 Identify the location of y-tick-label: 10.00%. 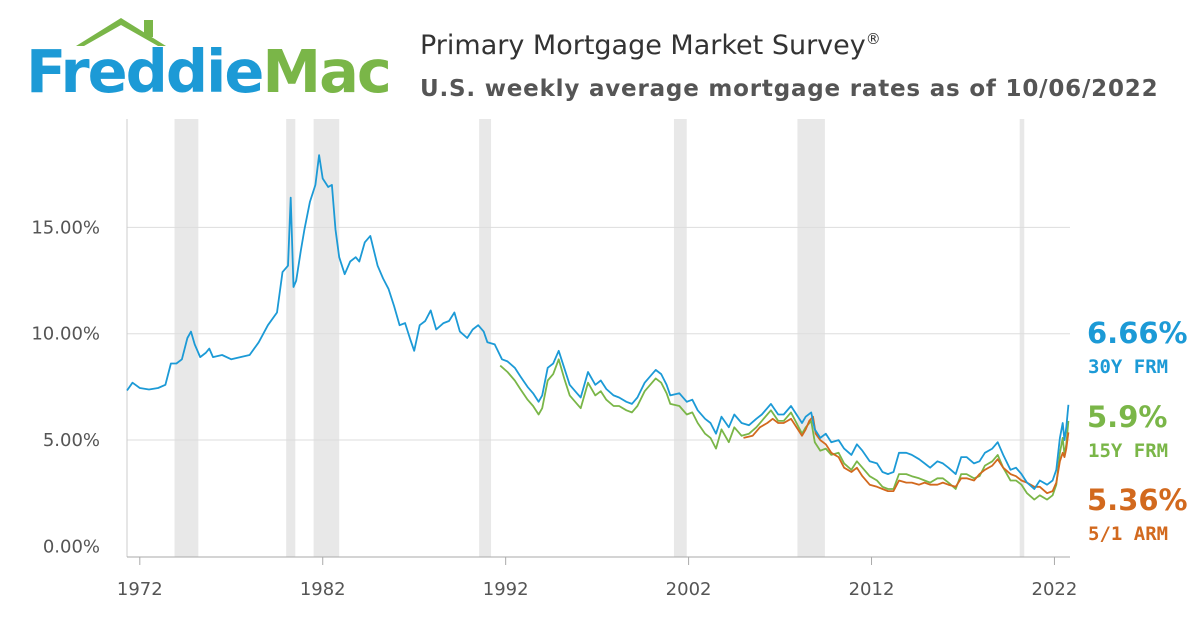
(65, 334).